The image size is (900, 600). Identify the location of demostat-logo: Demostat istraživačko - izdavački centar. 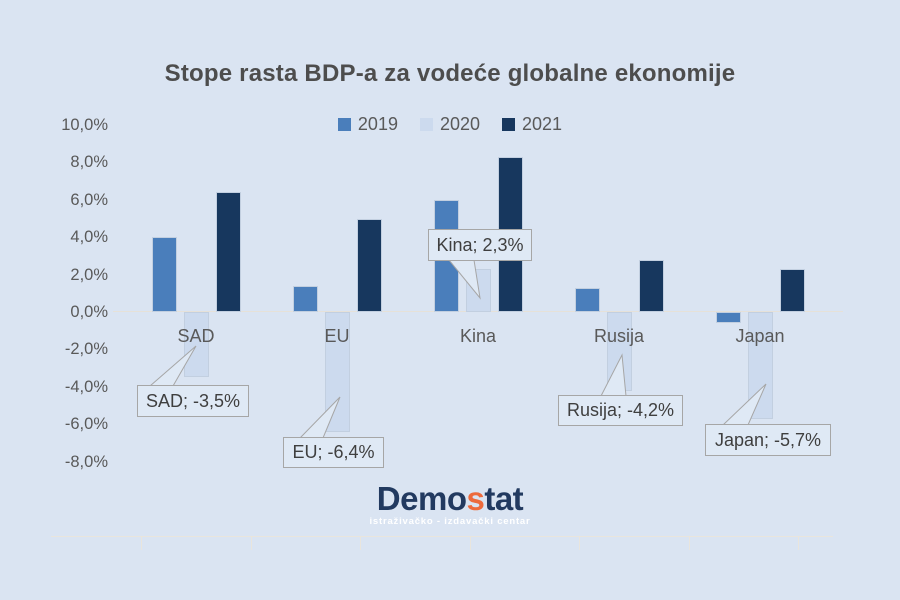
(450, 504).